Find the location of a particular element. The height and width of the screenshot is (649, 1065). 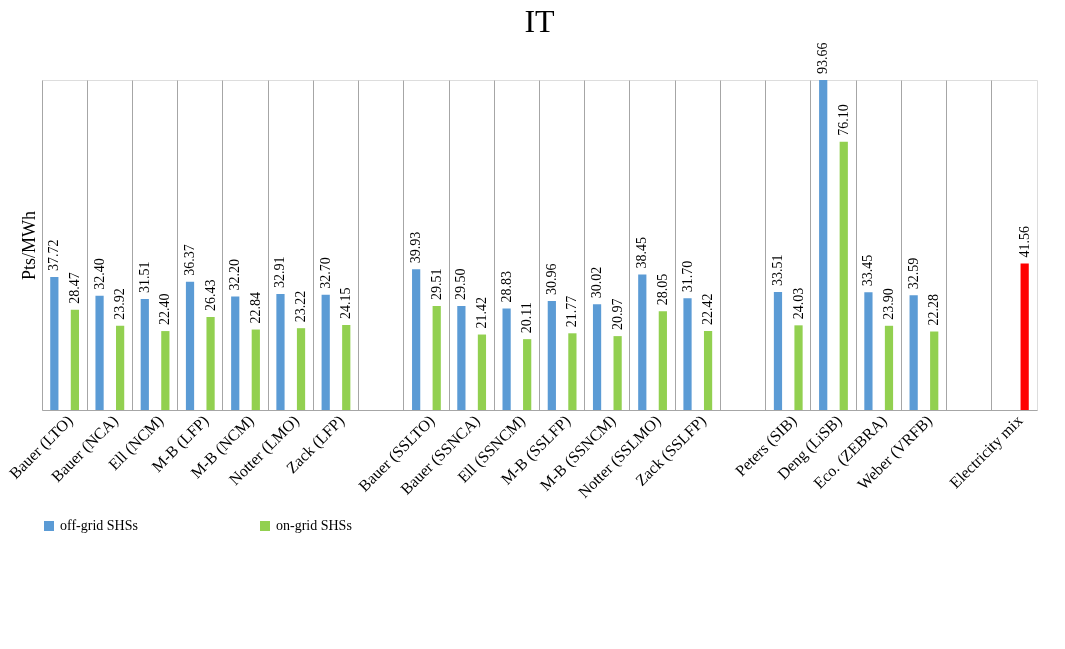

data-label: 33.45 is located at coordinates (868, 270).